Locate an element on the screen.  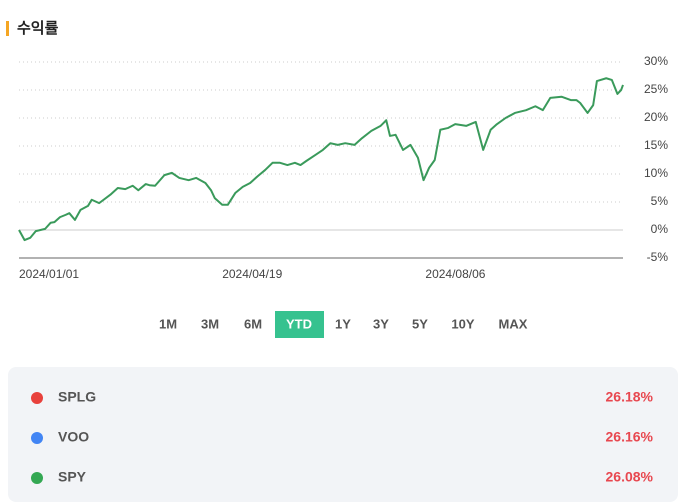
y-tick-label: 30% is located at coordinates (656, 61).